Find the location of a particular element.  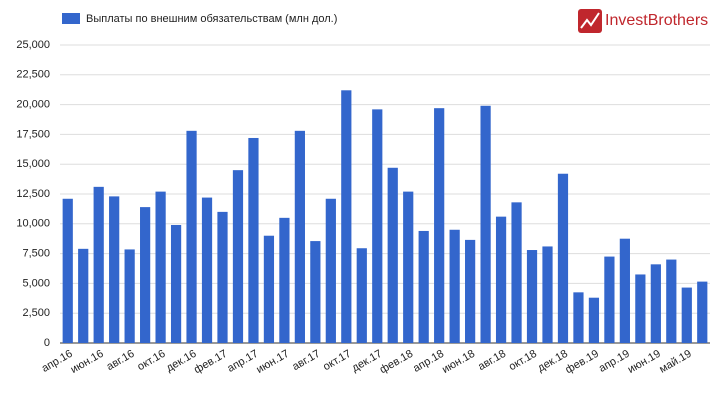

y-tick-label: 15,000 is located at coordinates (33, 164).